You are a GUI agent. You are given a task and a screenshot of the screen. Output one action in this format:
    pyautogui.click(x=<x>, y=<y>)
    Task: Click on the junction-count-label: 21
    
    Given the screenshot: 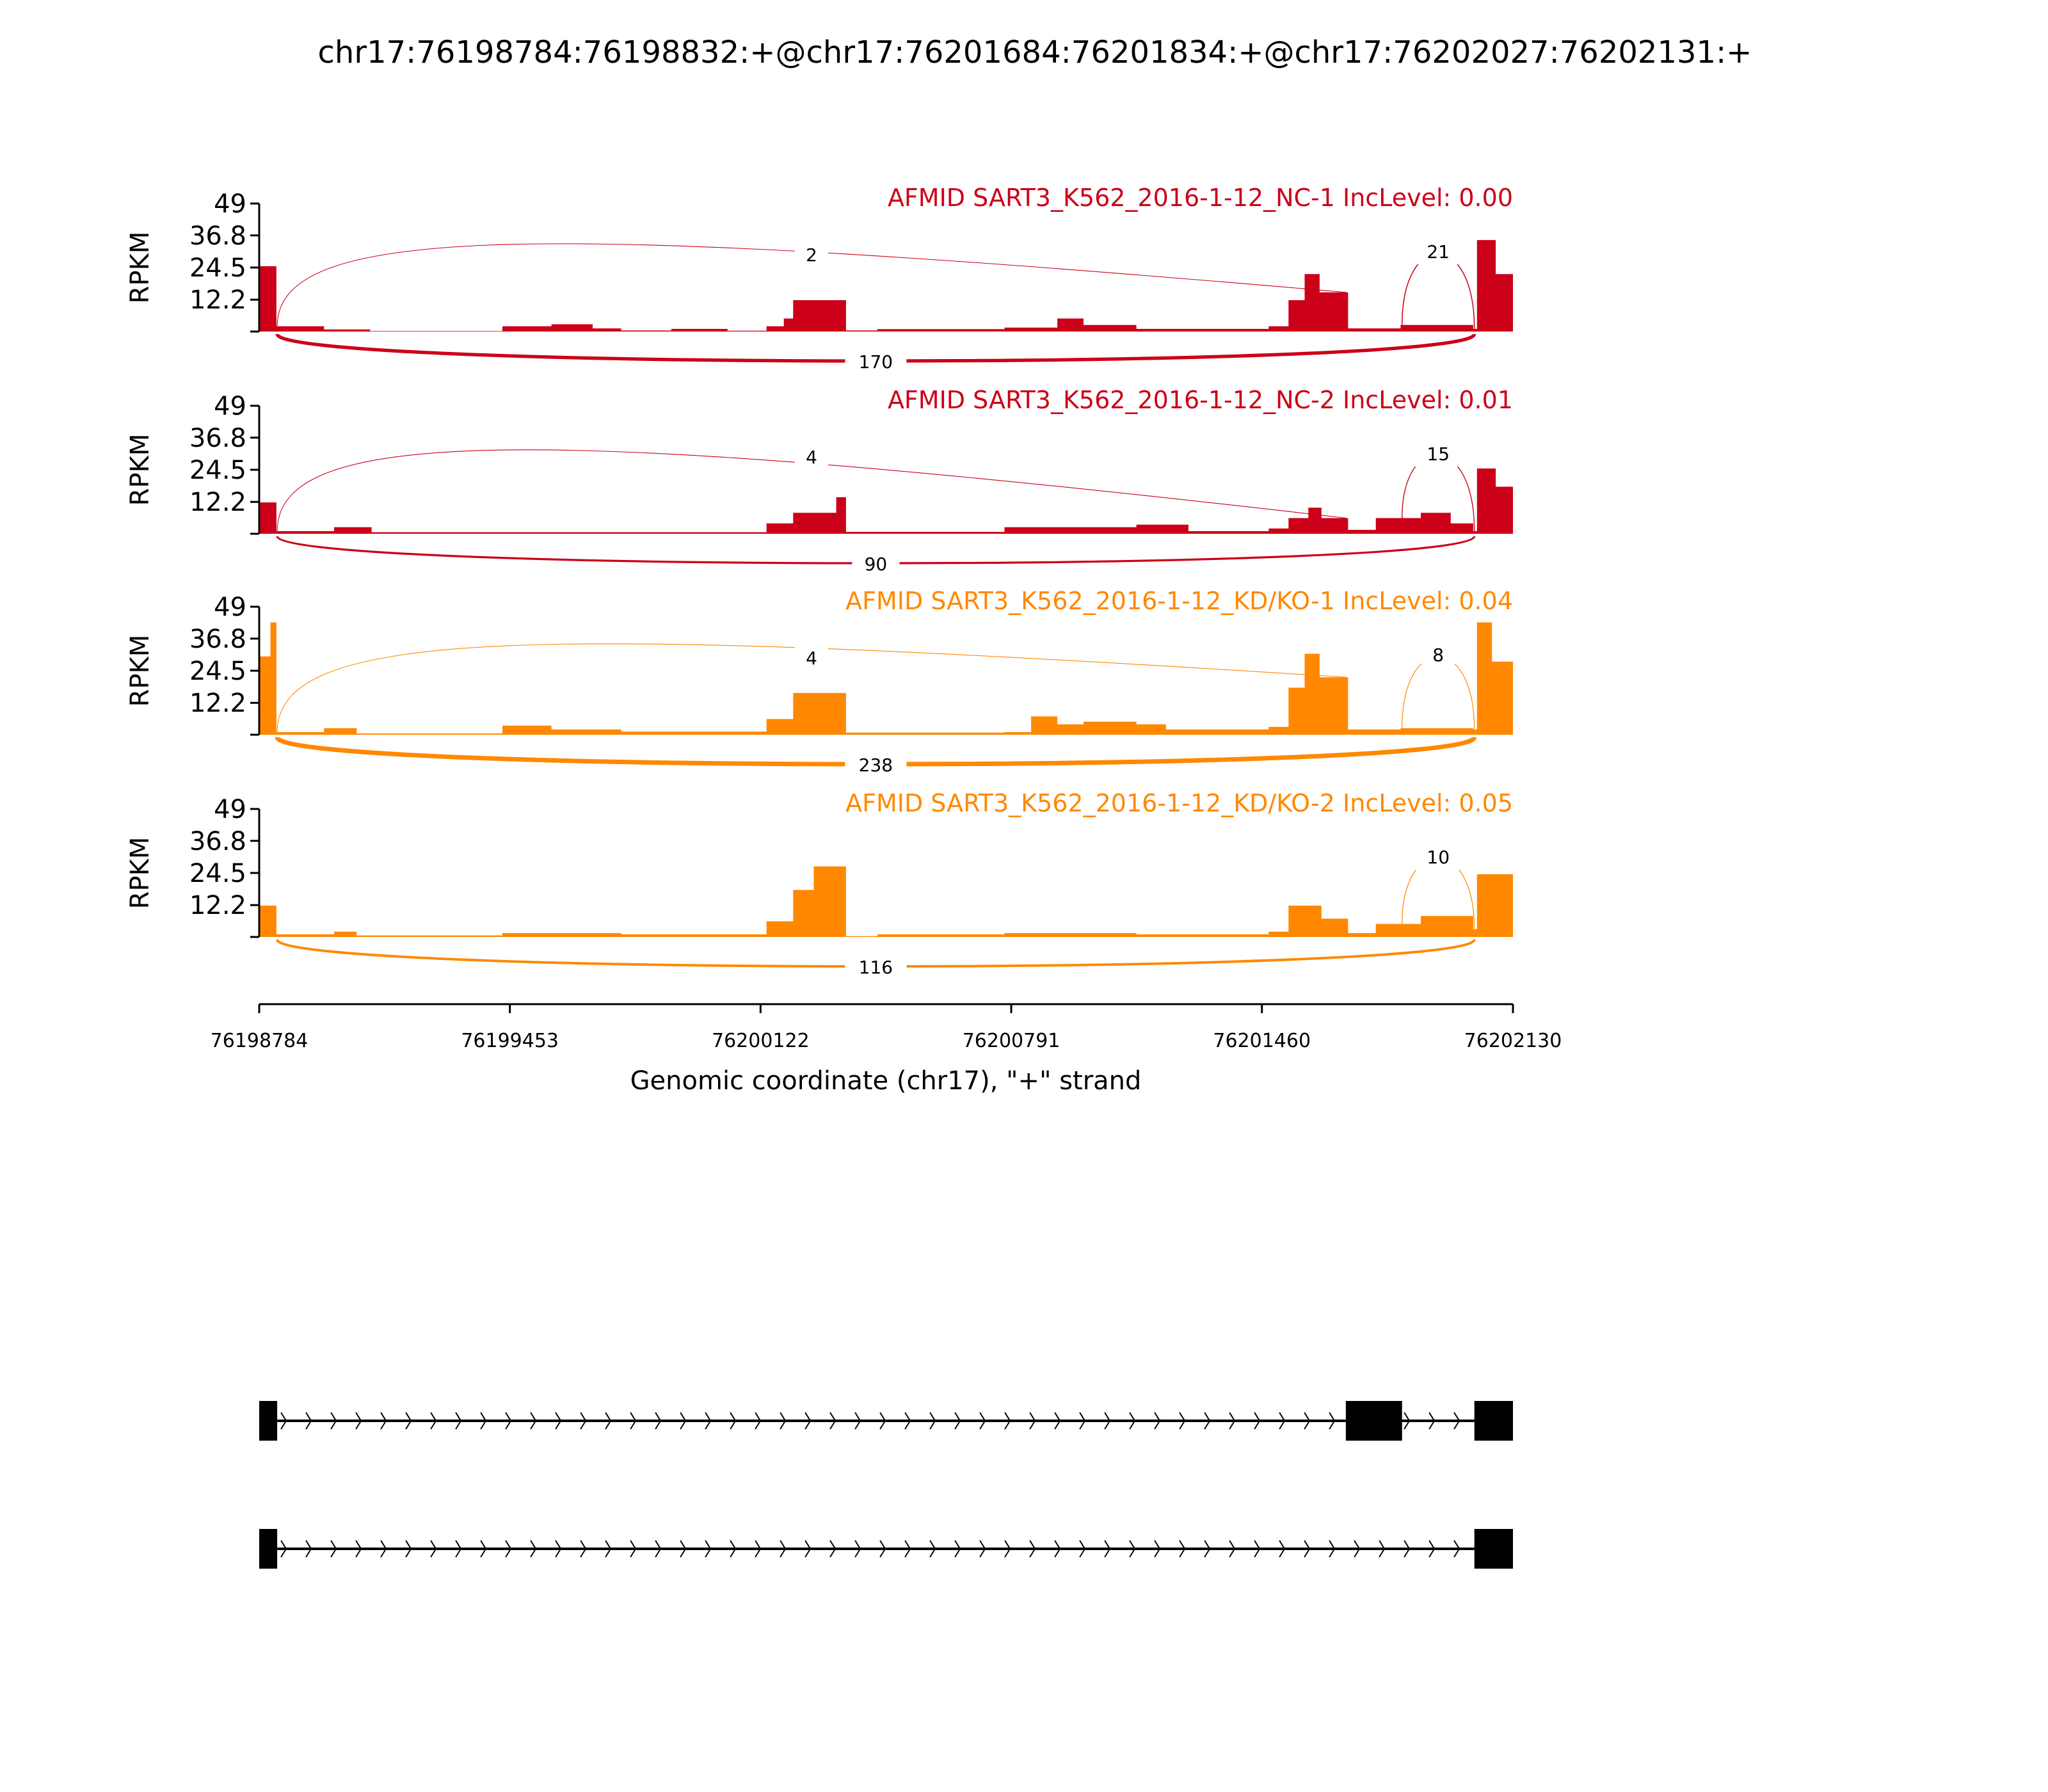 What is the action you would take?
    pyautogui.click(x=1438, y=251)
    